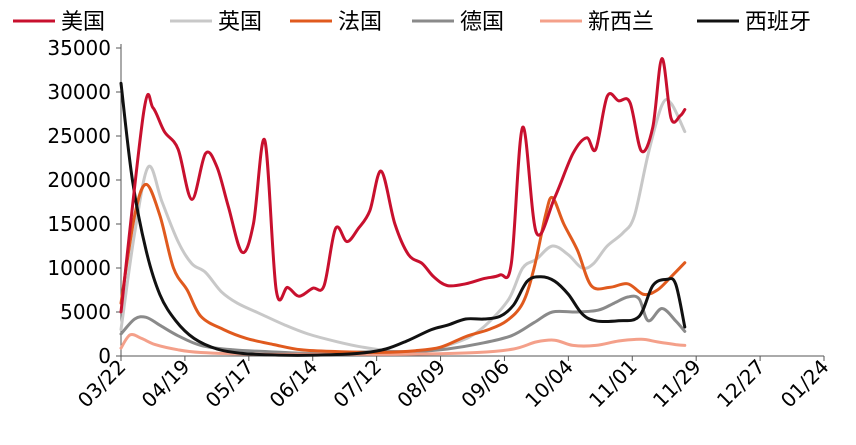 This screenshot has height=445, width=856. What do you see at coordinates (677, 384) in the screenshot?
I see `x-tick-label: 11/29` at bounding box center [677, 384].